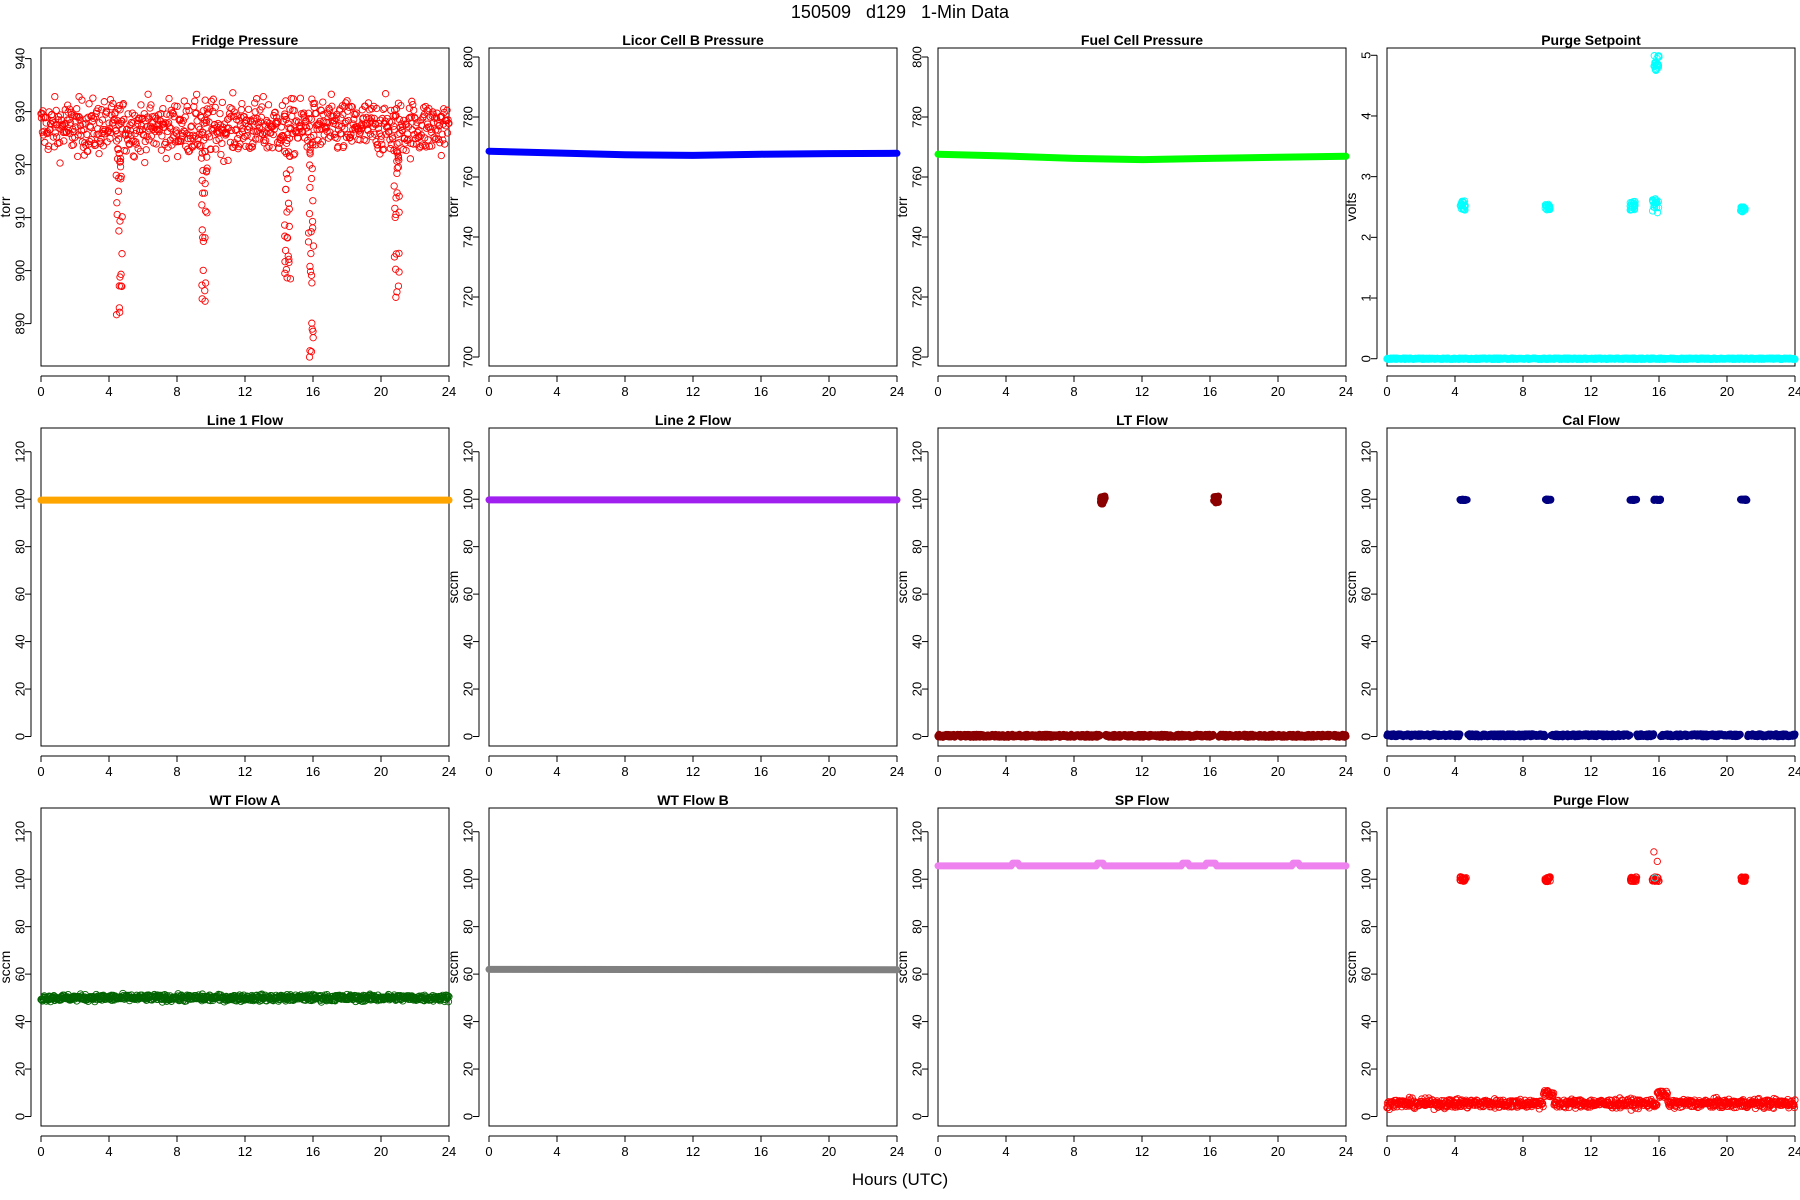  Describe the element at coordinates (1454, 771) in the screenshot. I see `x-tick-label: 4` at that location.